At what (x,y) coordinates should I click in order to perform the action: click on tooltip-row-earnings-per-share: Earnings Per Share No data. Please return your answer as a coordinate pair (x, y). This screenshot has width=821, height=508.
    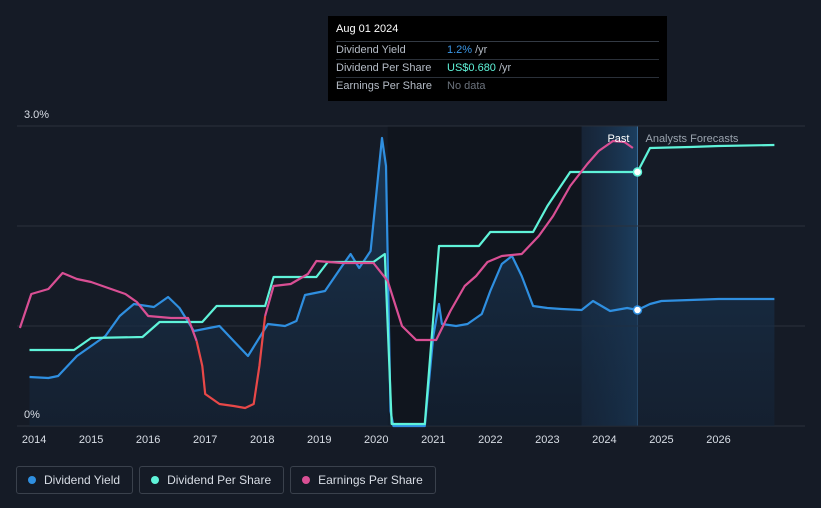
    Looking at the image, I should click on (497, 86).